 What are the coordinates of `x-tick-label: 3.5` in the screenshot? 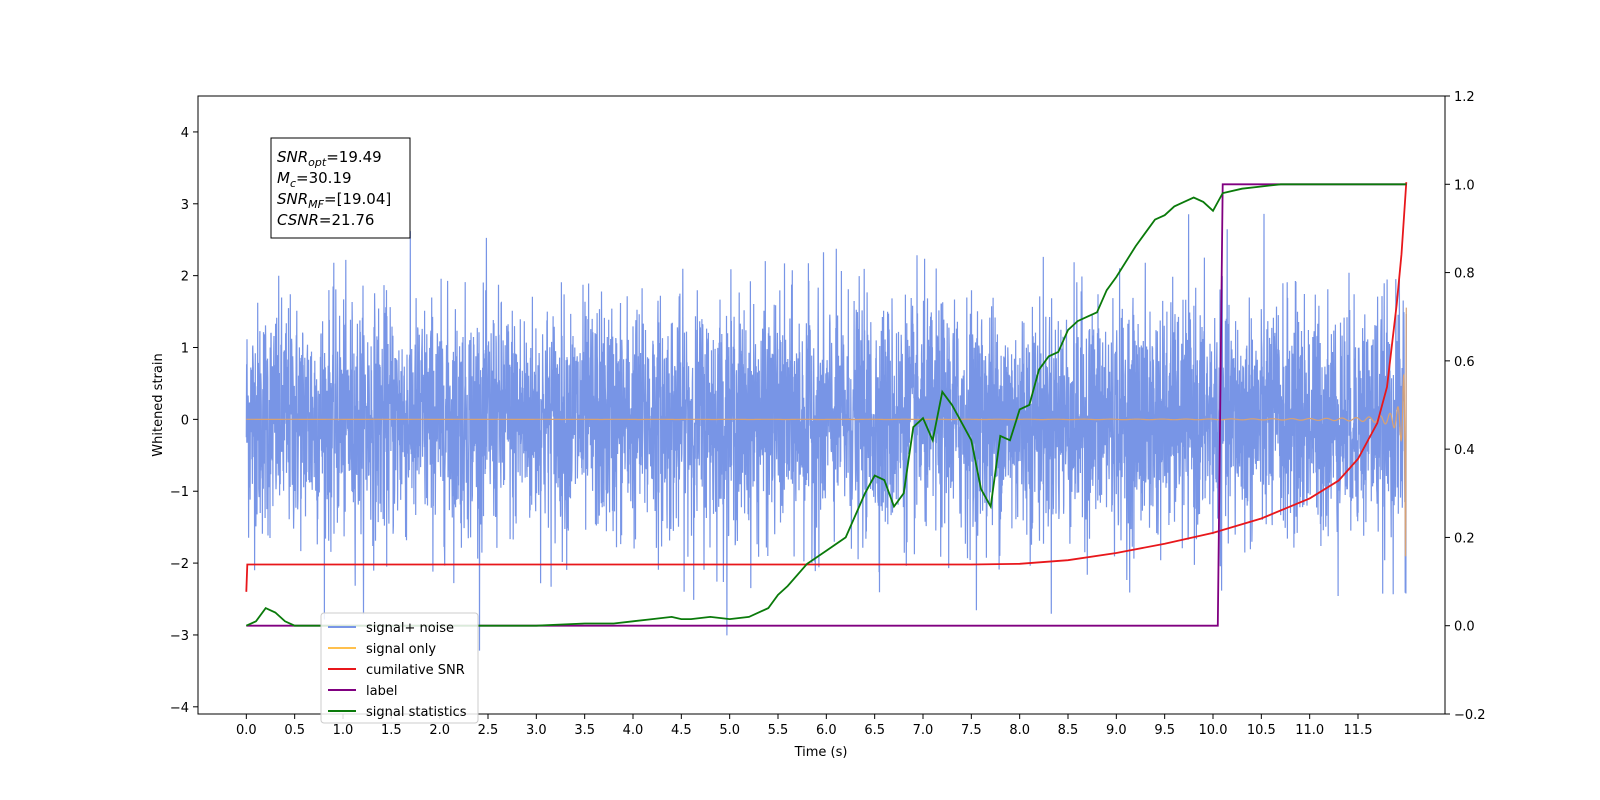 It's located at (584, 730).